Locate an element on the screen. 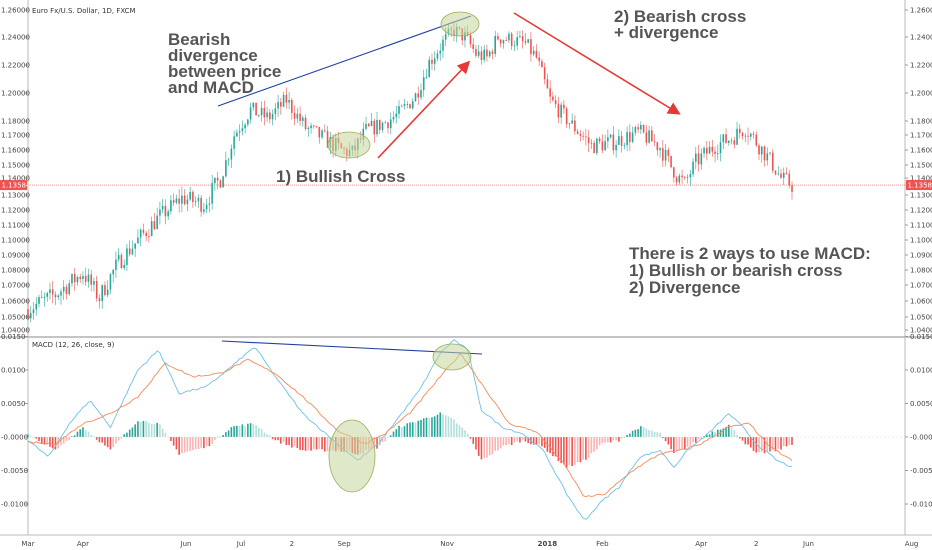  price-tick-label-left: 1.20000 is located at coordinates (15, 94).